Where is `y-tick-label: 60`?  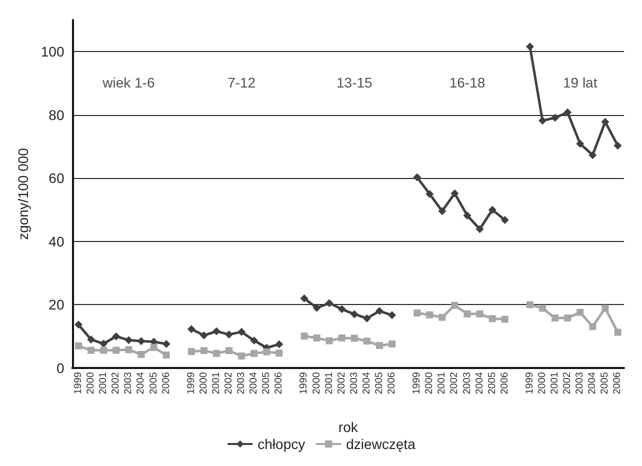 y-tick-label: 60 is located at coordinates (56, 178).